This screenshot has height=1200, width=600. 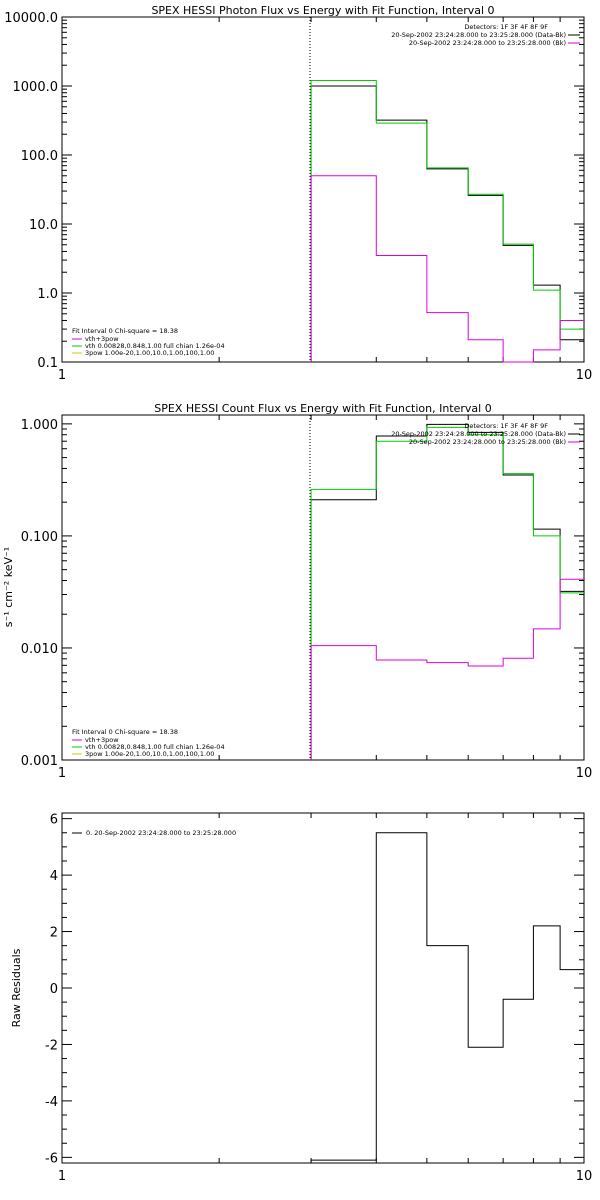 What do you see at coordinates (62, 1176) in the screenshot?
I see `residuals-x-tick-label: 1` at bounding box center [62, 1176].